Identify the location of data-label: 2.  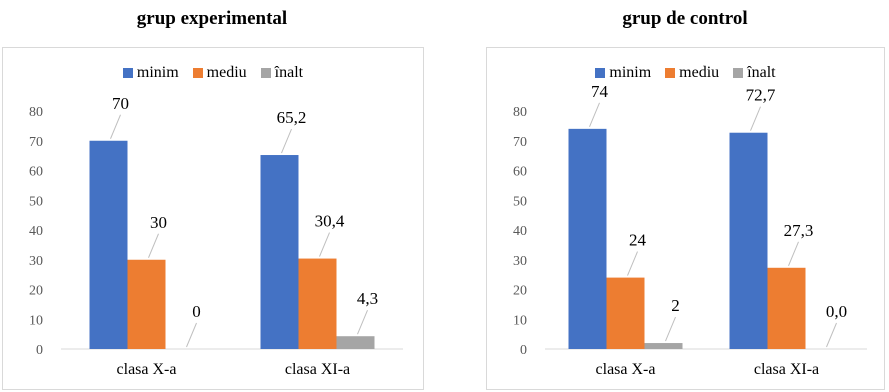
(675, 305).